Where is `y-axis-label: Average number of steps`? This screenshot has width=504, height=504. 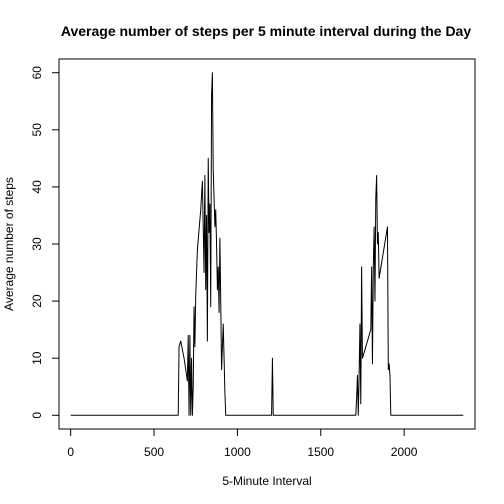 y-axis-label: Average number of steps is located at coordinates (9, 244).